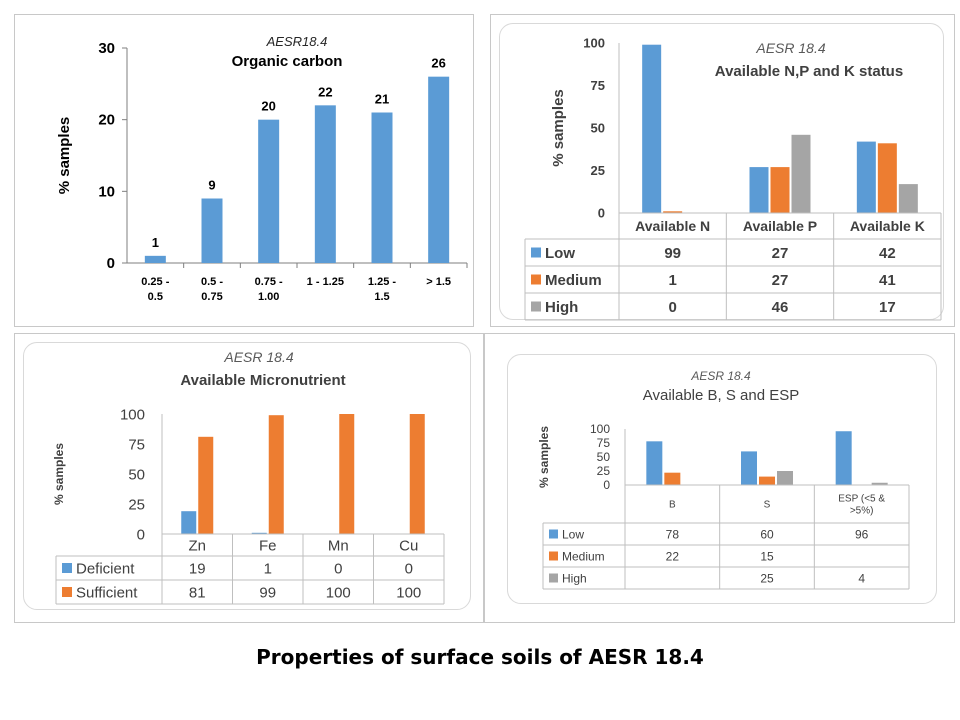  Describe the element at coordinates (106, 191) in the screenshot. I see `y-tick-label: 10` at that location.